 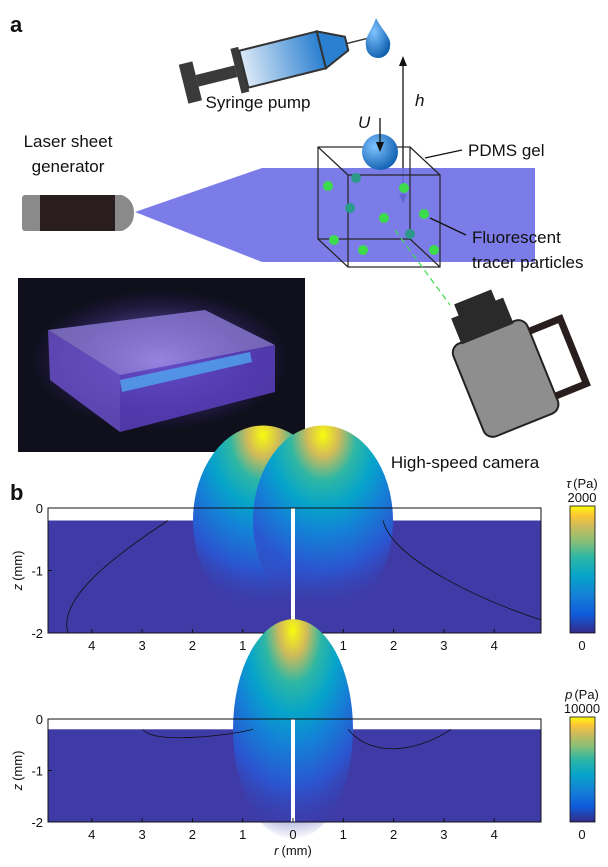 I want to click on colorbar-max: 2000, so click(x=582, y=497).